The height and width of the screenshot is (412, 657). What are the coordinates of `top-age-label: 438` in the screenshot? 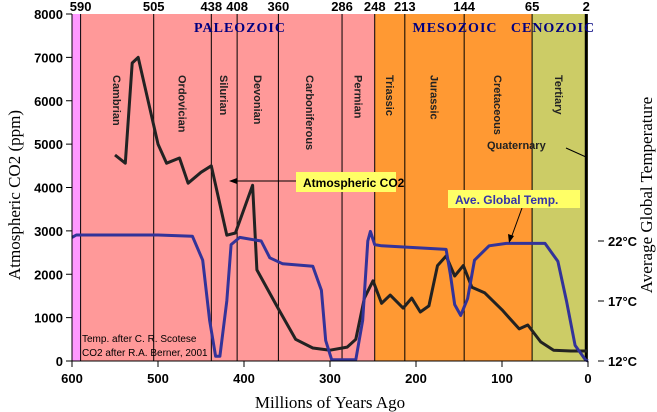 It's located at (211, 7).